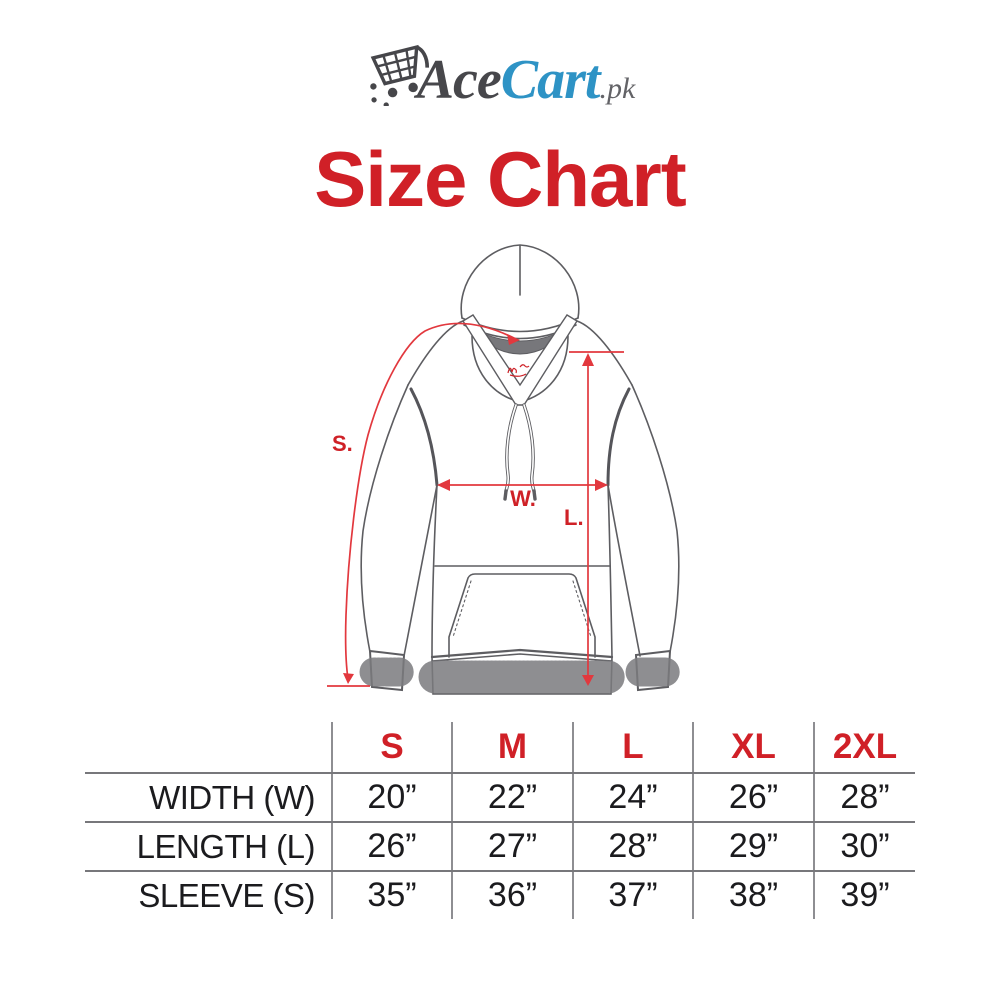 This screenshot has width=1000, height=1000. What do you see at coordinates (864, 798) in the screenshot?
I see `width-value-2xl: 28”` at bounding box center [864, 798].